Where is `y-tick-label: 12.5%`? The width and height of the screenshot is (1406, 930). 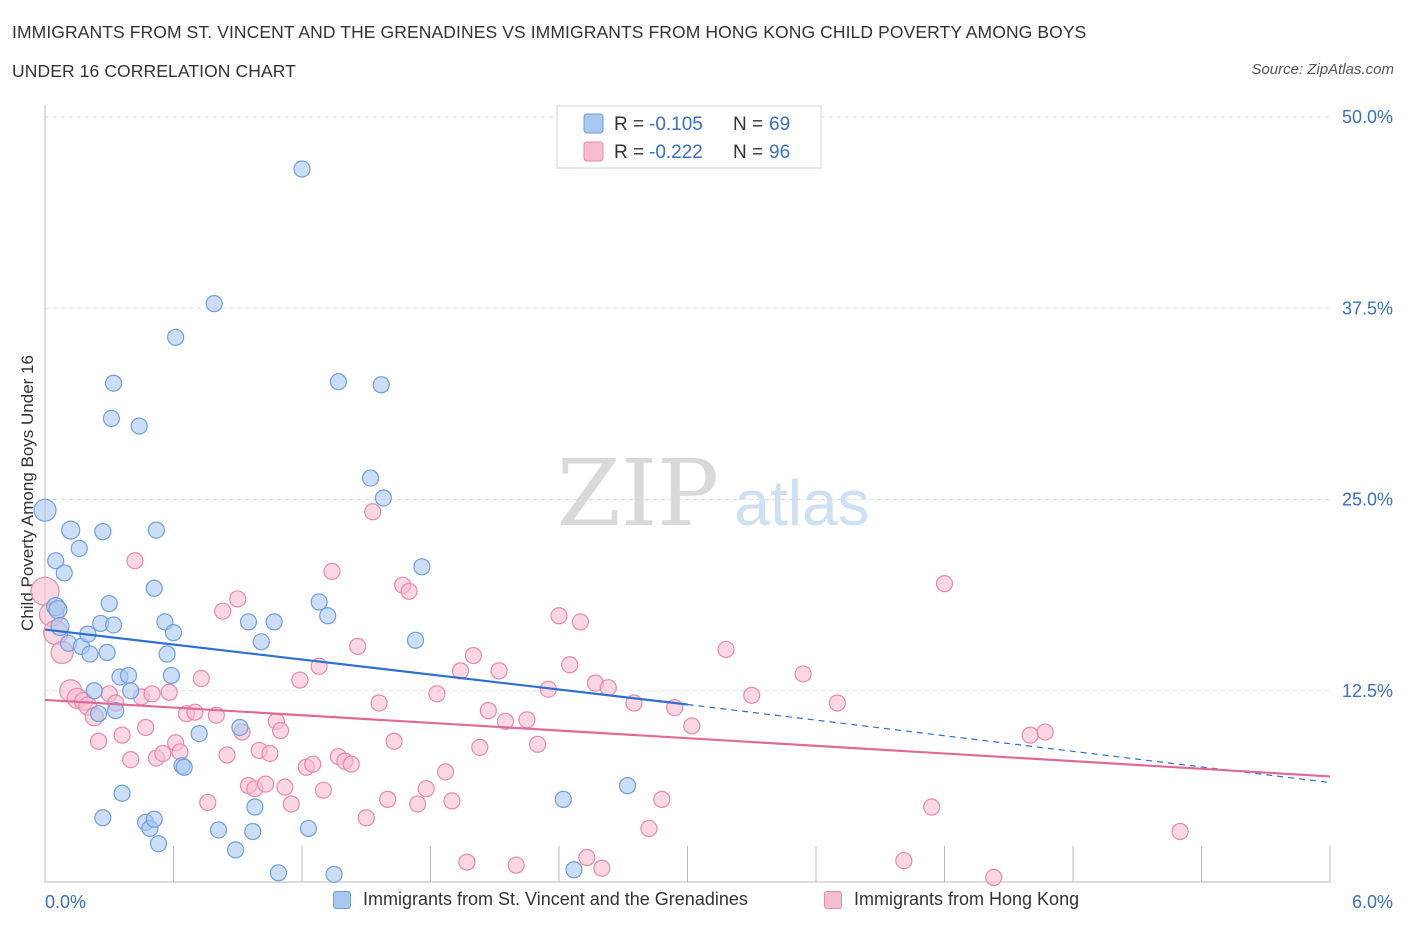 y-tick-label: 12.5% is located at coordinates (1367, 691).